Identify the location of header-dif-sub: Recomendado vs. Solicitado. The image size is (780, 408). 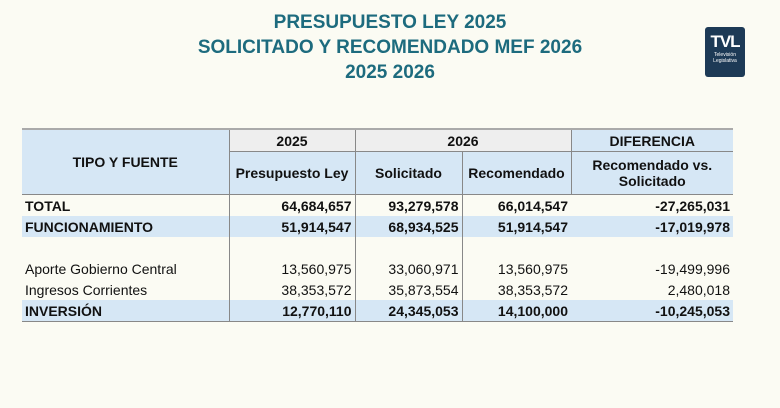
(651, 173).